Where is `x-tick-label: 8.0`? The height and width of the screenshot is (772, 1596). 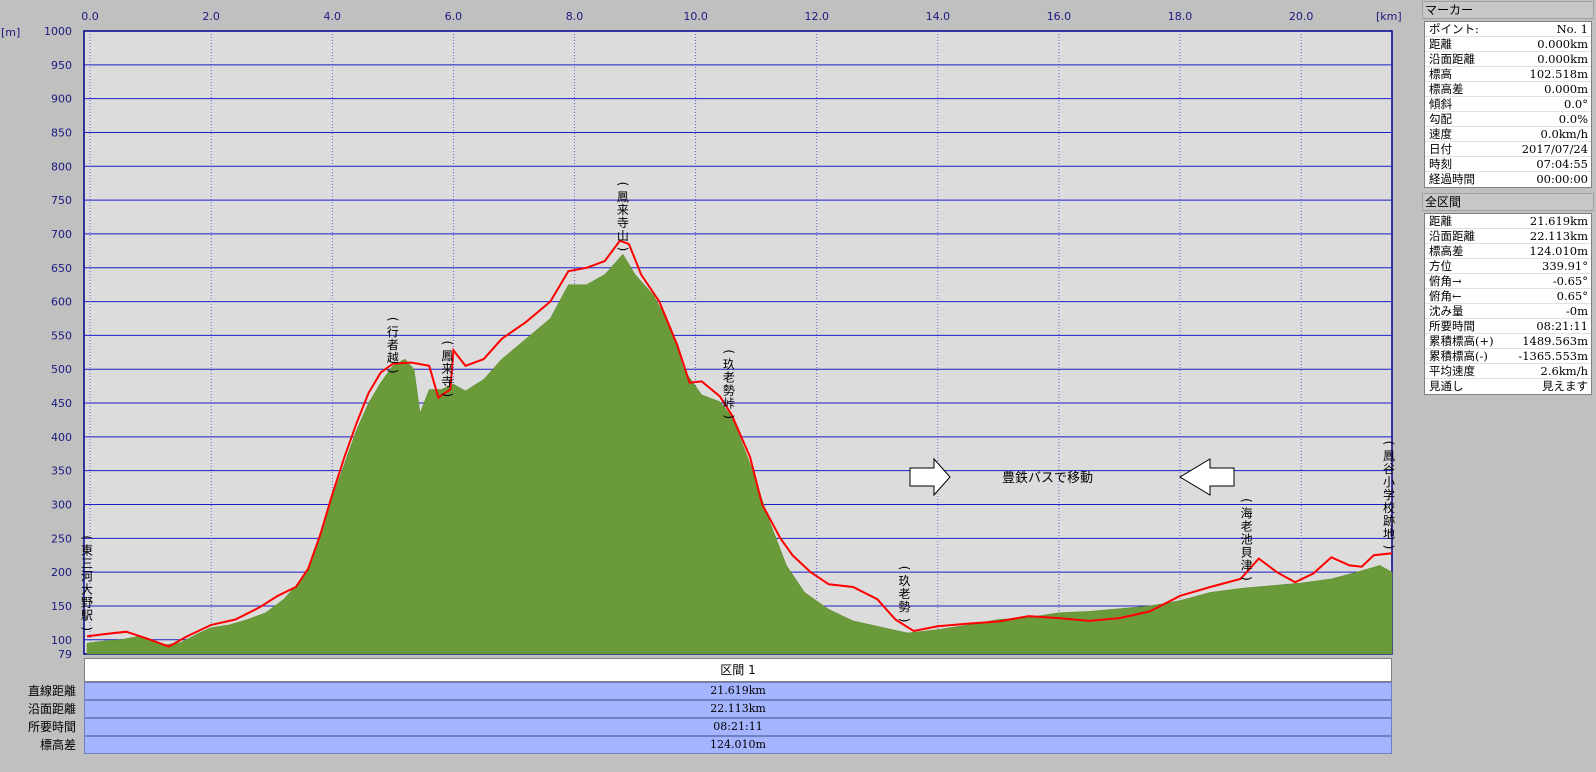
x-tick-label: 8.0 is located at coordinates (575, 16).